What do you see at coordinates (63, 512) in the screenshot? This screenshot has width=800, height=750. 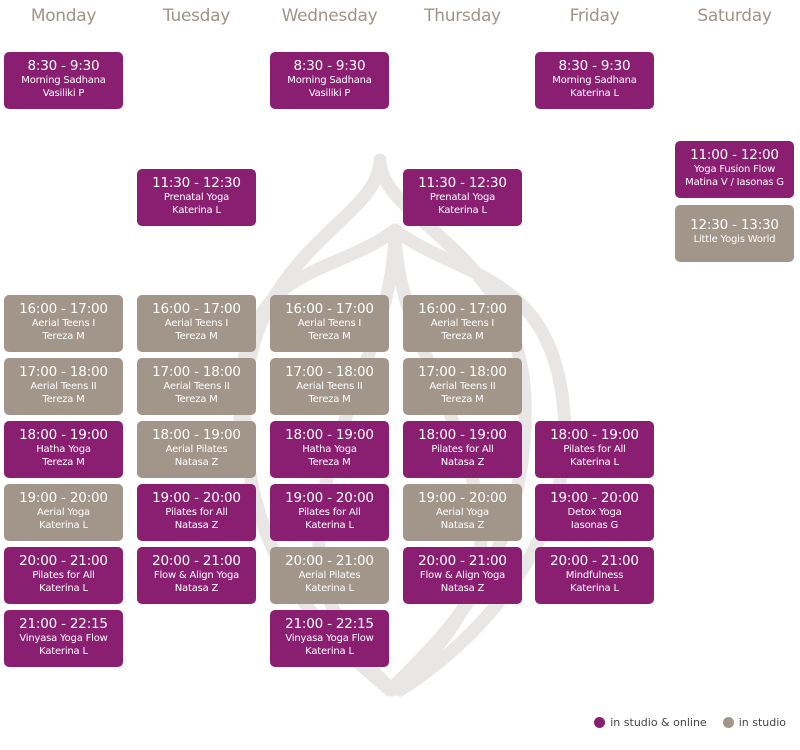 I see `class-card: 19:00 - 20:00 Aerial Yoga Katerina L` at bounding box center [63, 512].